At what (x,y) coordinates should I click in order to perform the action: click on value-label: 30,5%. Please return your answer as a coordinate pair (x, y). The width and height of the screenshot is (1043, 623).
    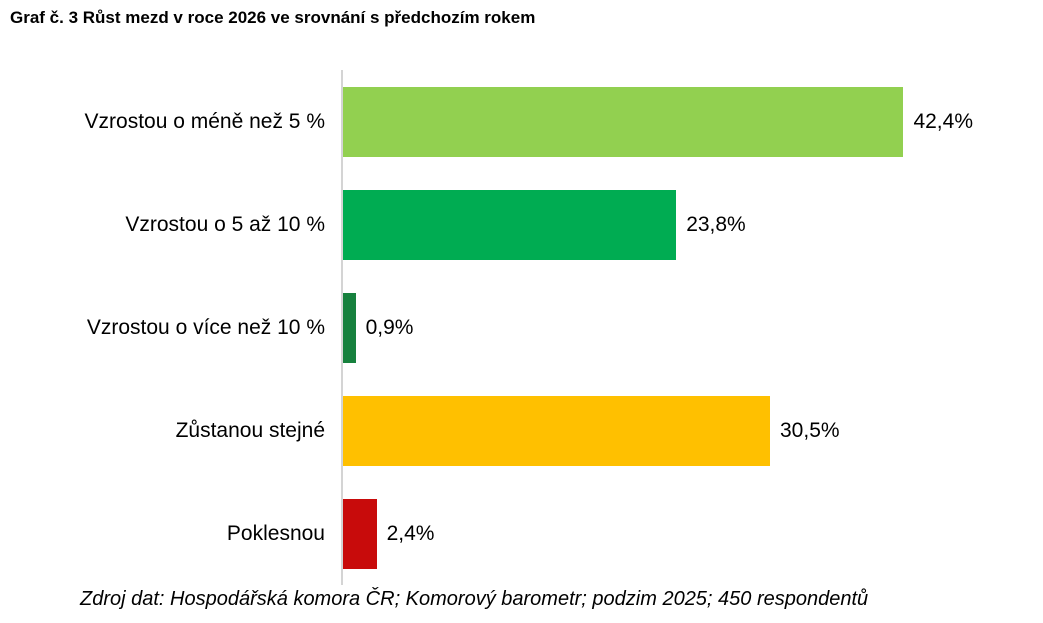
    Looking at the image, I should click on (810, 430).